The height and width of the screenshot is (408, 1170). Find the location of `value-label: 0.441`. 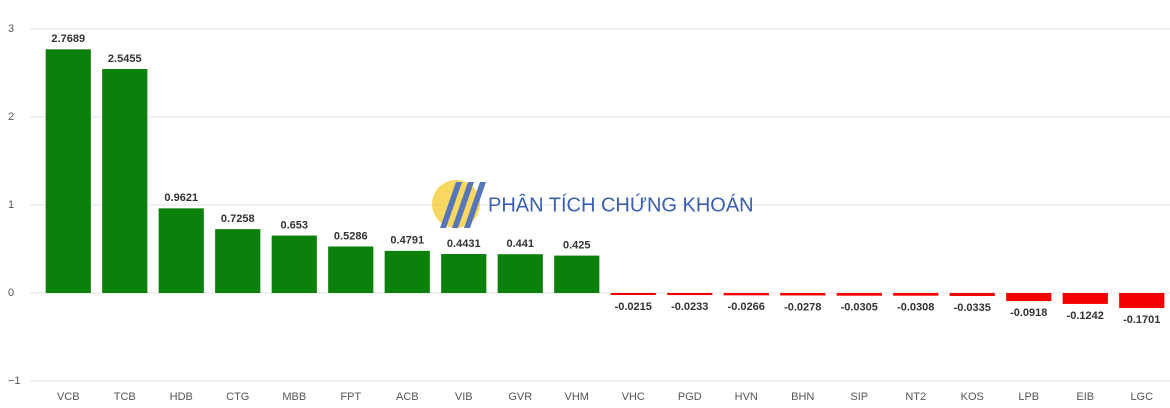

value-label: 0.441 is located at coordinates (520, 244).